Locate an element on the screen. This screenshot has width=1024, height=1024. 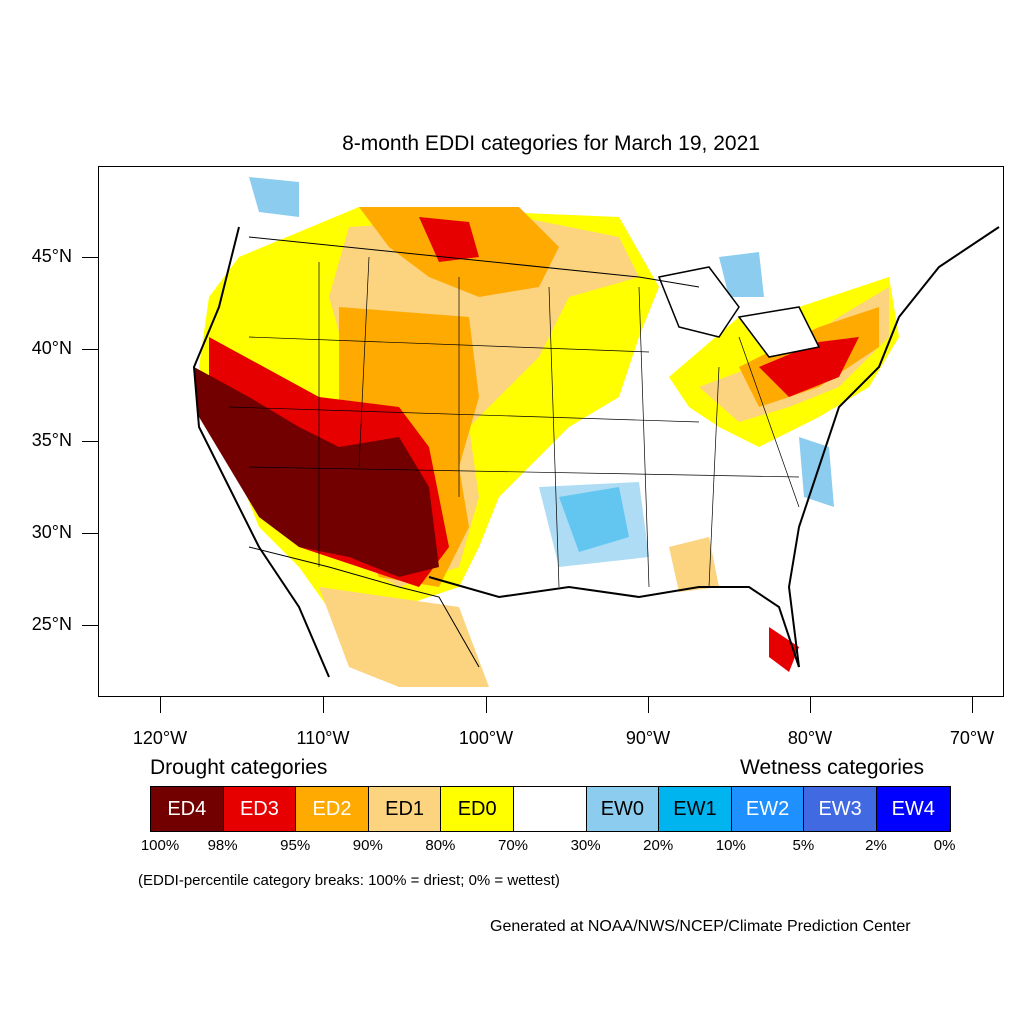
percentile-label: 98% is located at coordinates (222, 845).